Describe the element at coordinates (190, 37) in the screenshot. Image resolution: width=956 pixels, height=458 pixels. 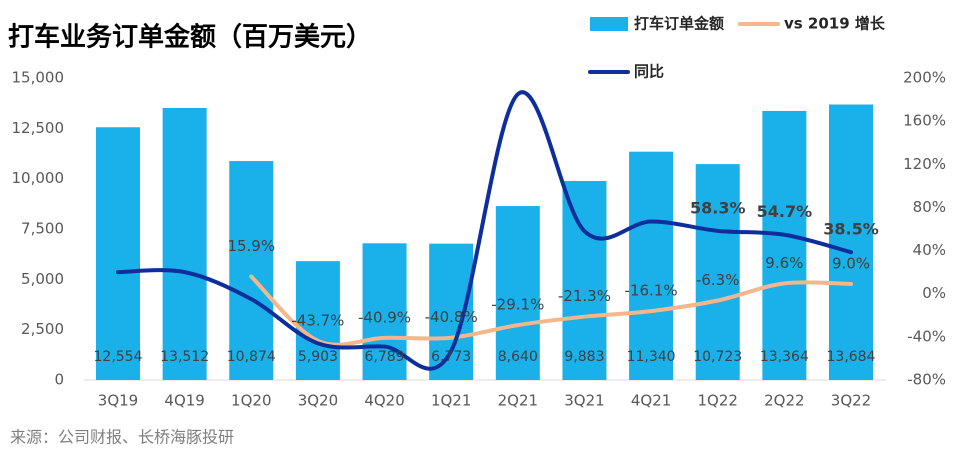
I see `chart-title: 打车业务订单金额（百万美元）` at that location.